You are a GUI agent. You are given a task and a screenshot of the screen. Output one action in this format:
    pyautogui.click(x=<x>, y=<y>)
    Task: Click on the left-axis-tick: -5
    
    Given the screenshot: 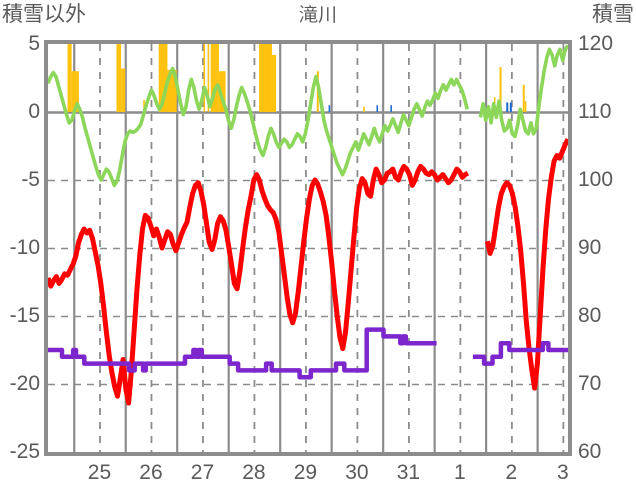 What is the action you would take?
    pyautogui.click(x=30, y=179)
    